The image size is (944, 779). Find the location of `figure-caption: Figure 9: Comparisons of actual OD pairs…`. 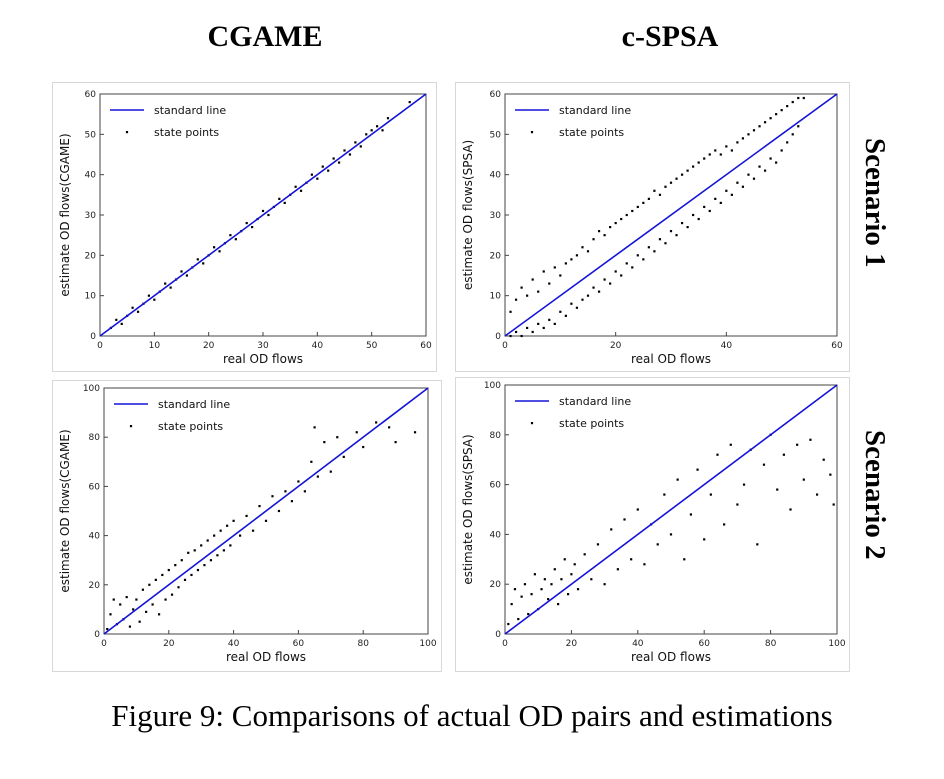

figure-caption: Figure 9: Comparisons of actual OD pairs… is located at coordinates (472, 715).